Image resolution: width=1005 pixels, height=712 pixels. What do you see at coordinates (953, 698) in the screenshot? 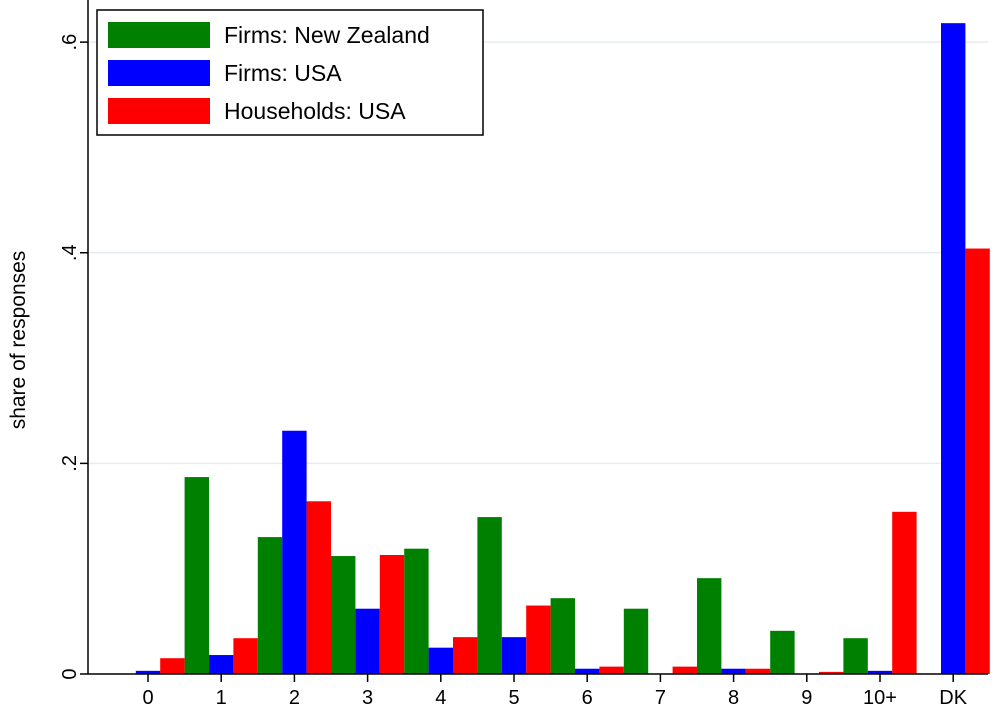
I see `x-tick-label: DK` at bounding box center [953, 698].